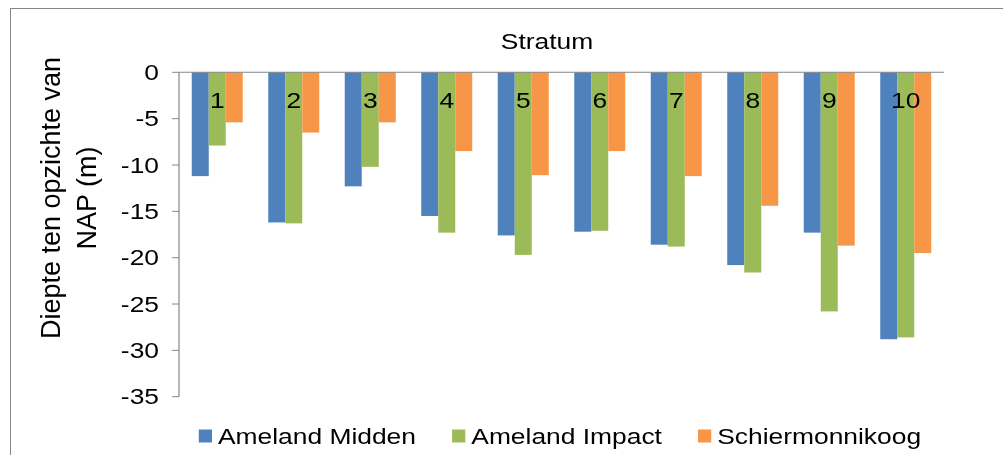 Image resolution: width=1004 pixels, height=456 pixels. Describe the element at coordinates (829, 100) in the screenshot. I see `x-tick-label: 9` at that location.